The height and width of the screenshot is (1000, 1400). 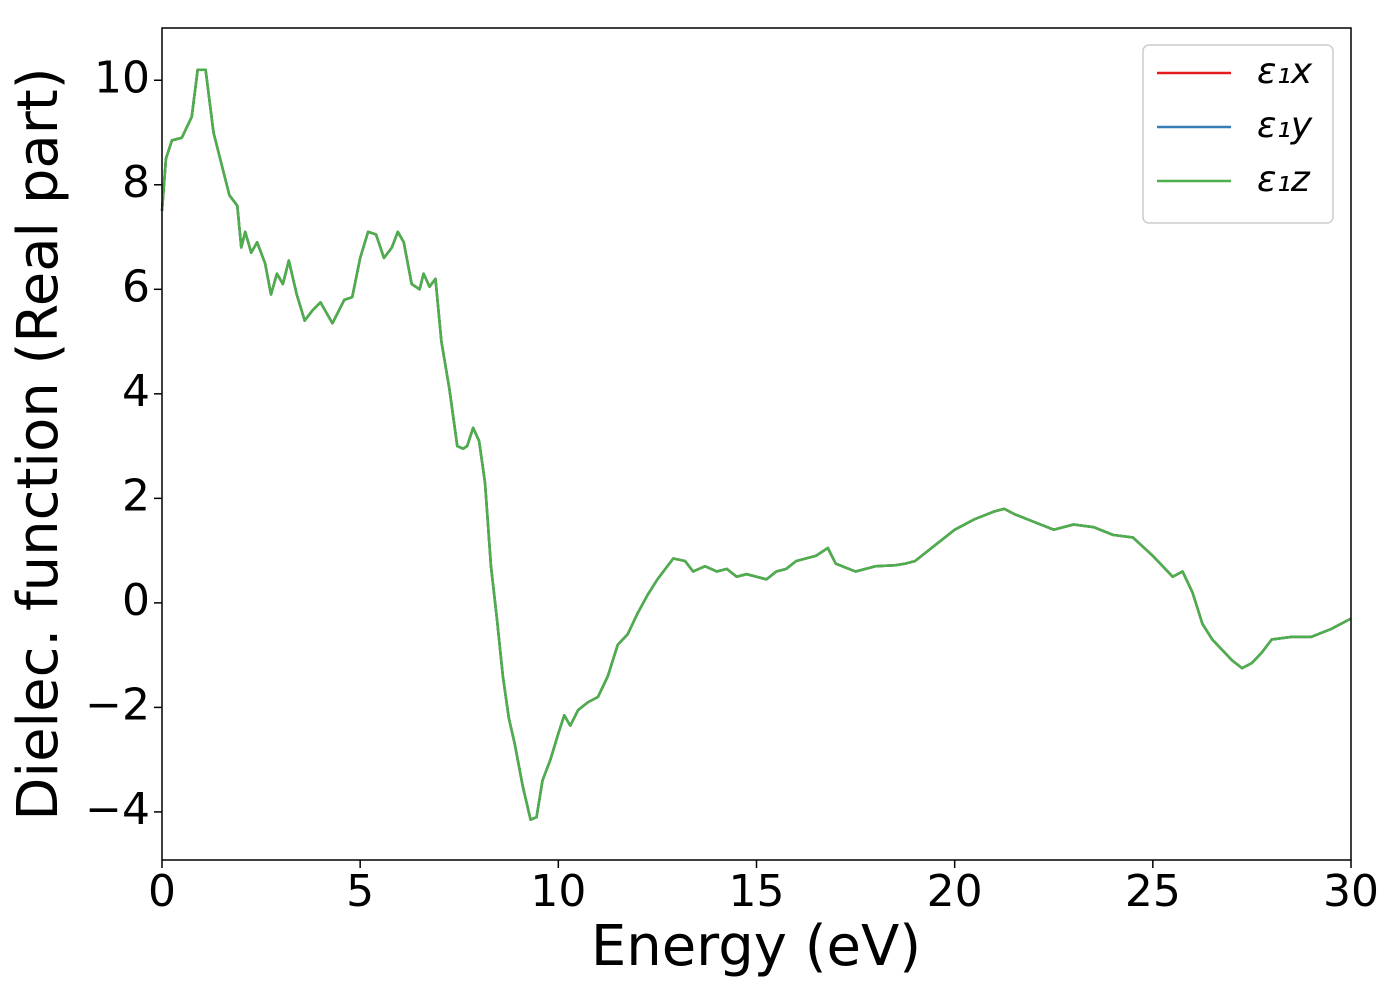 What do you see at coordinates (136, 495) in the screenshot?
I see `y-tick-label: 2` at bounding box center [136, 495].